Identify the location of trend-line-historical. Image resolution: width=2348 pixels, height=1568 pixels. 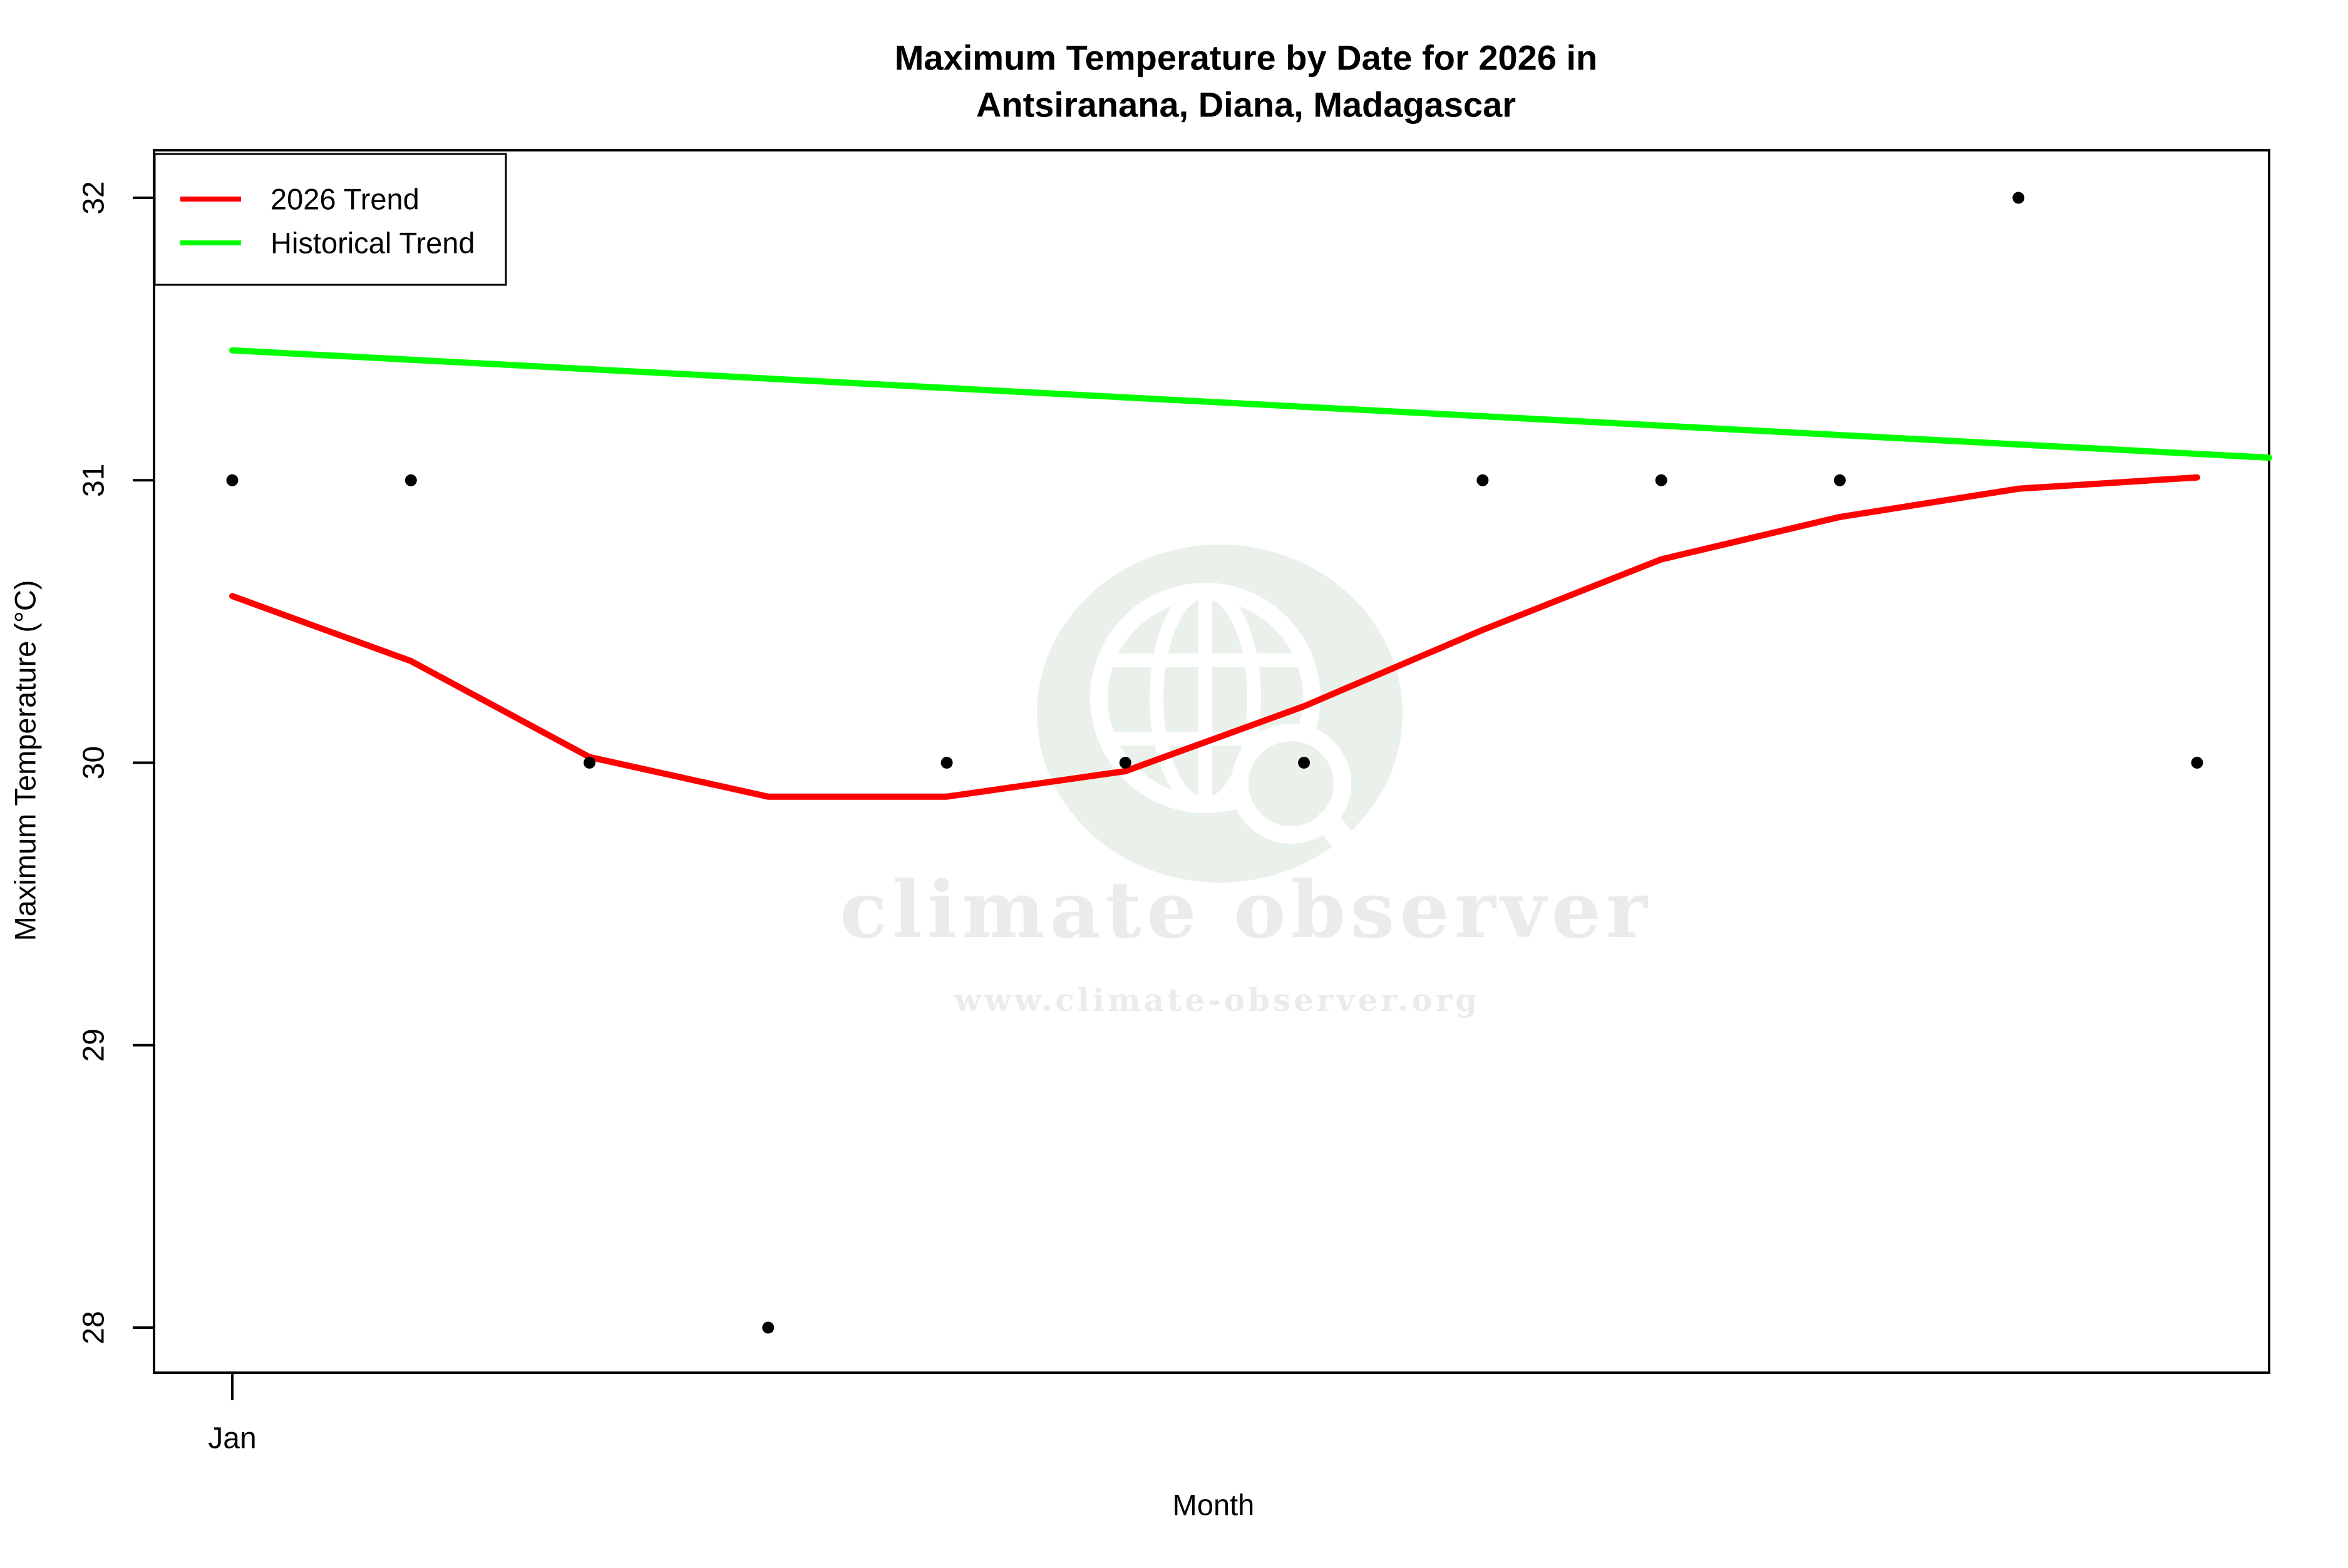
(1250, 404).